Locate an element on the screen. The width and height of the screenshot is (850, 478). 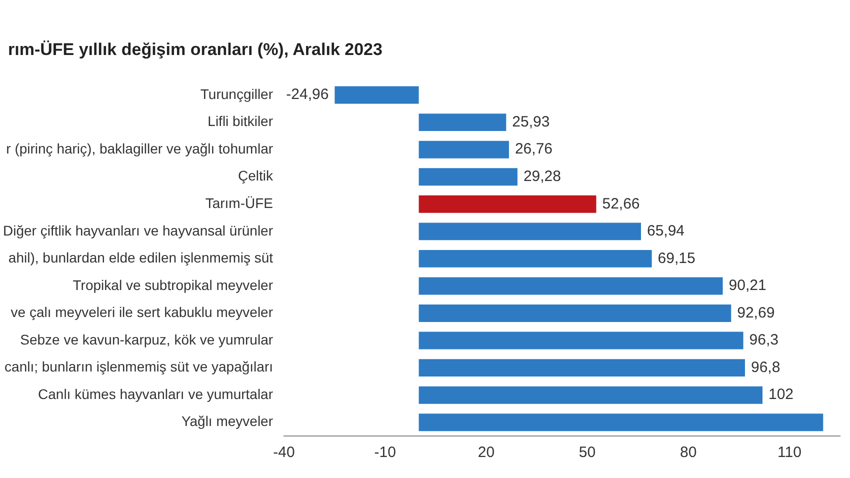
y-tick-label: Tropikal ve subtropikal meyveler is located at coordinates (173, 284).